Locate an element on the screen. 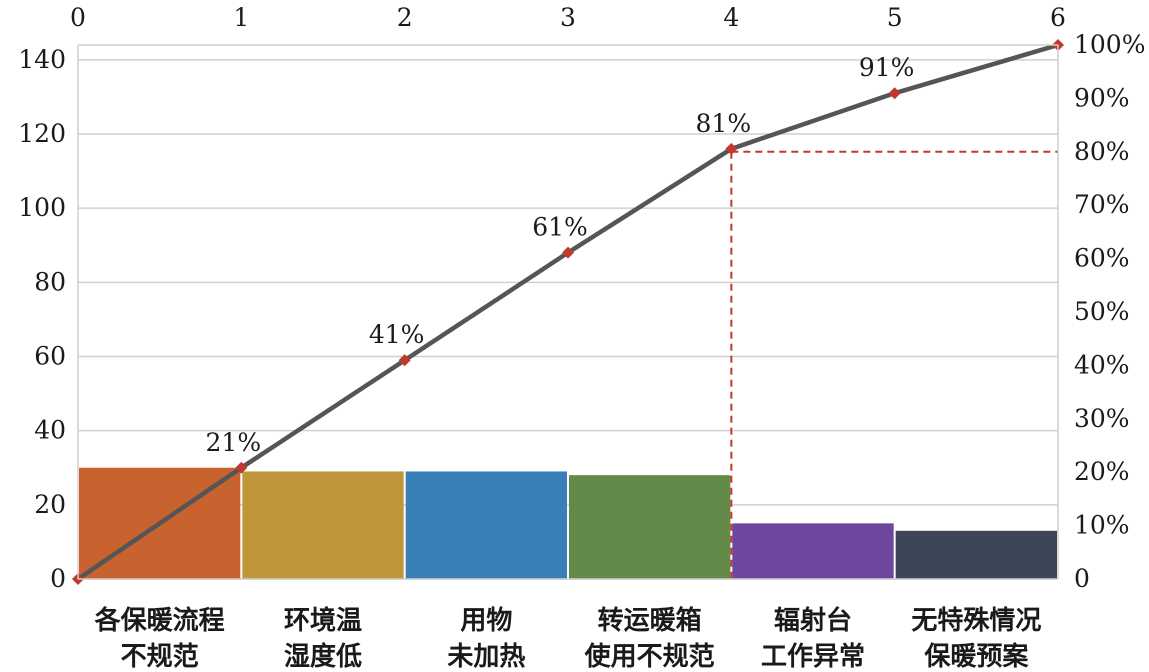 This screenshot has height=672, width=1149. cumulative-label-4: 81% is located at coordinates (724, 123).